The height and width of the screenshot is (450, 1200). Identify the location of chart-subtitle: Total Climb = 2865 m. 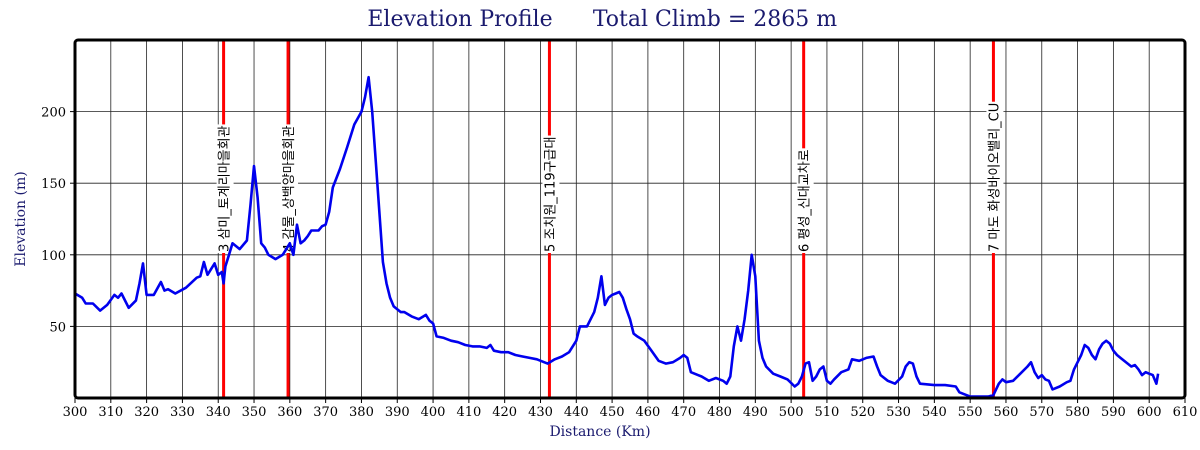
(715, 19).